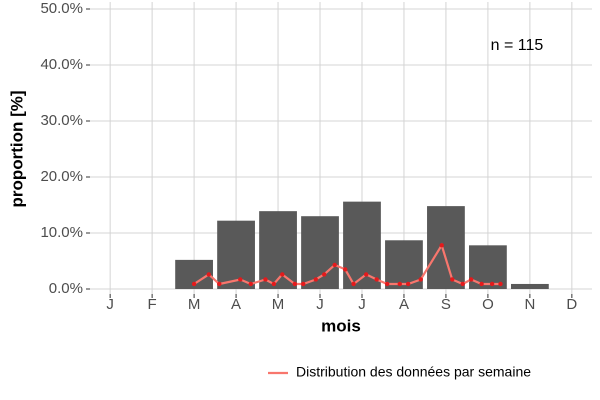 The width and height of the screenshot is (600, 400). I want to click on y-tick-label: 10.0%, so click(61, 232).